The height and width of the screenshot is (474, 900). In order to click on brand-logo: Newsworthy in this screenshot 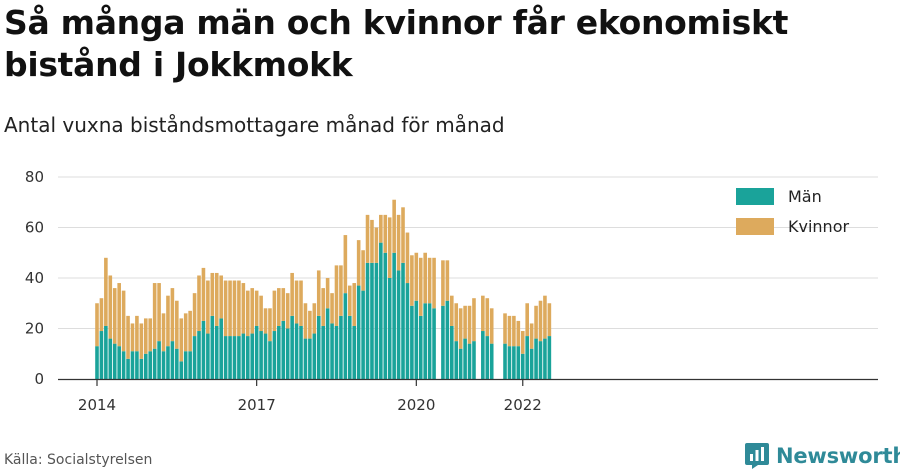, I will do `click(822, 456)`.